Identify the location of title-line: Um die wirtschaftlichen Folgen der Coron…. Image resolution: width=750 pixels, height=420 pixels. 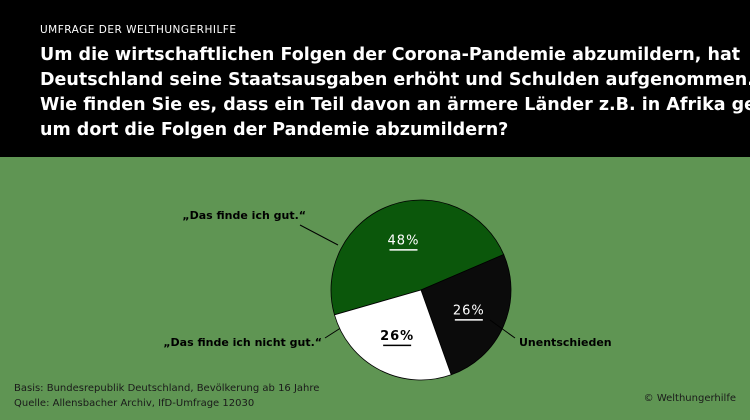
(390, 55).